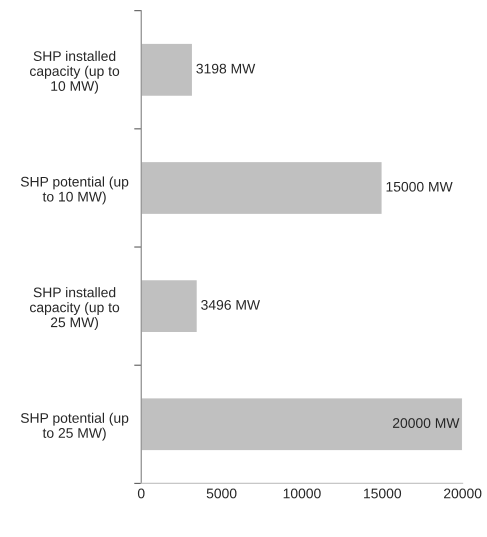 The height and width of the screenshot is (537, 487). What do you see at coordinates (426, 423) in the screenshot?
I see `data-label: 20000 MW` at bounding box center [426, 423].